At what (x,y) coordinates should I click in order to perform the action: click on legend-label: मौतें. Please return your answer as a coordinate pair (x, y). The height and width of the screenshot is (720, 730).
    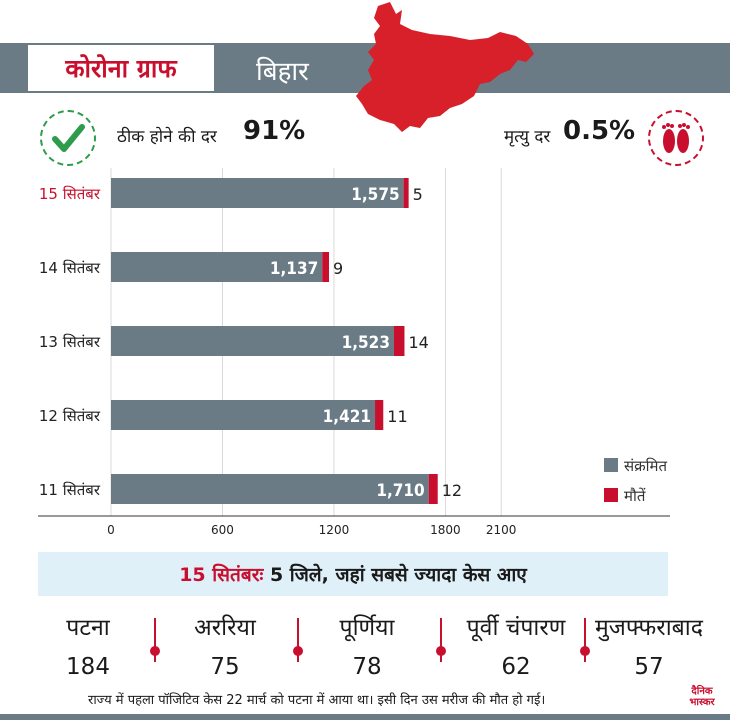
    Looking at the image, I should click on (635, 496).